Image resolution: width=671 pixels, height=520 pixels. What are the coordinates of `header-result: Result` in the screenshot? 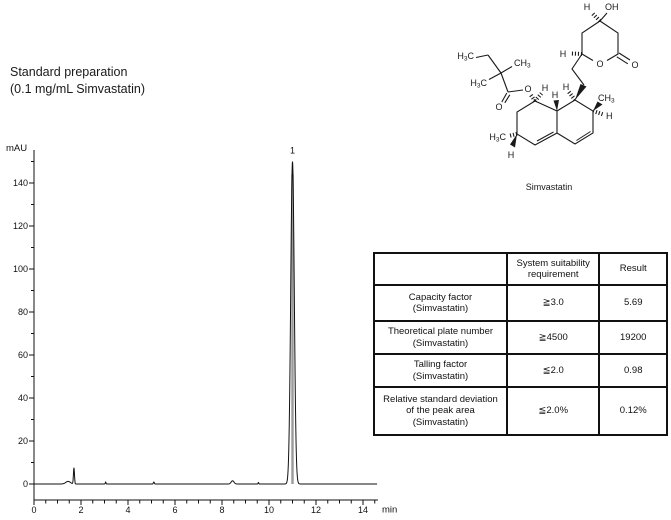 It's located at (633, 269).